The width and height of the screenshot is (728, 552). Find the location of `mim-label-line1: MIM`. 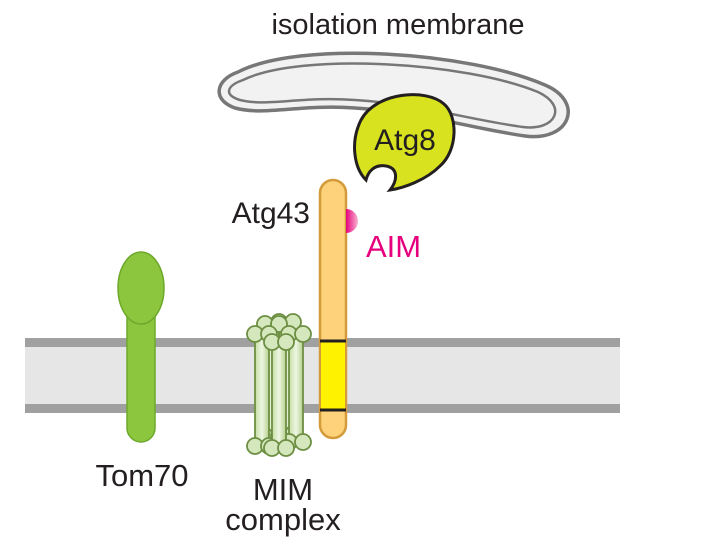

mim-label-line1: MIM is located at coordinates (283, 489).